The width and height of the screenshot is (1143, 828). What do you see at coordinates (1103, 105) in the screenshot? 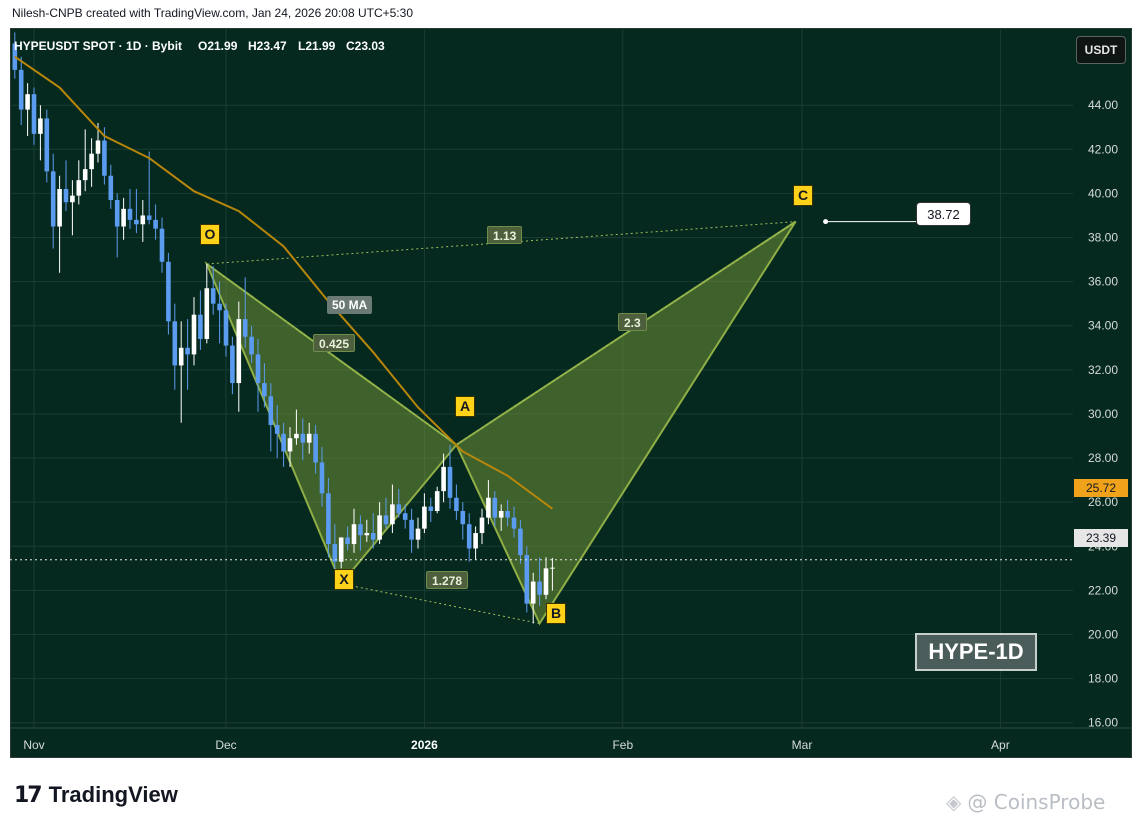
I see `y-tick-label: 44.00` at bounding box center [1103, 105].